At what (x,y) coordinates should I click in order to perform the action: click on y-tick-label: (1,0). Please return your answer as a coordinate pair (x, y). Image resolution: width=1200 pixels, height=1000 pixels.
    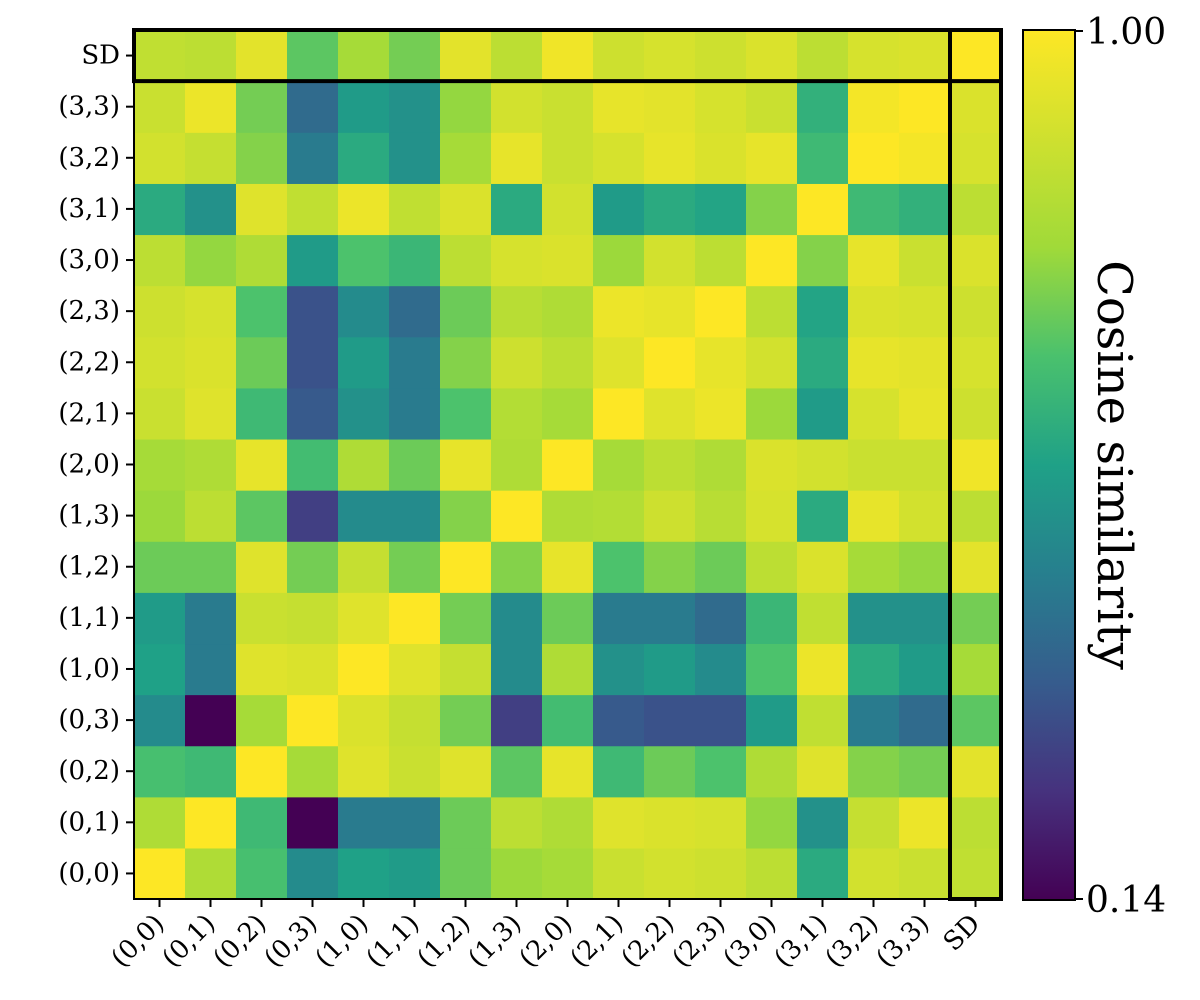
    Looking at the image, I should click on (89, 669).